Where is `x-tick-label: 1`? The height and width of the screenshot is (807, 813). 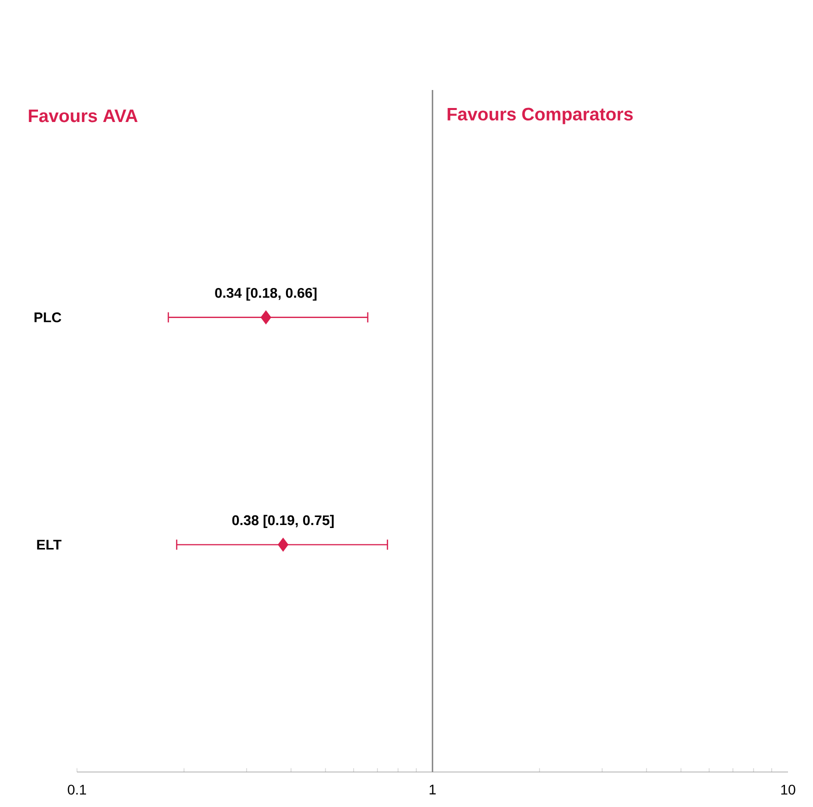
x-tick-label: 1 is located at coordinates (433, 789).